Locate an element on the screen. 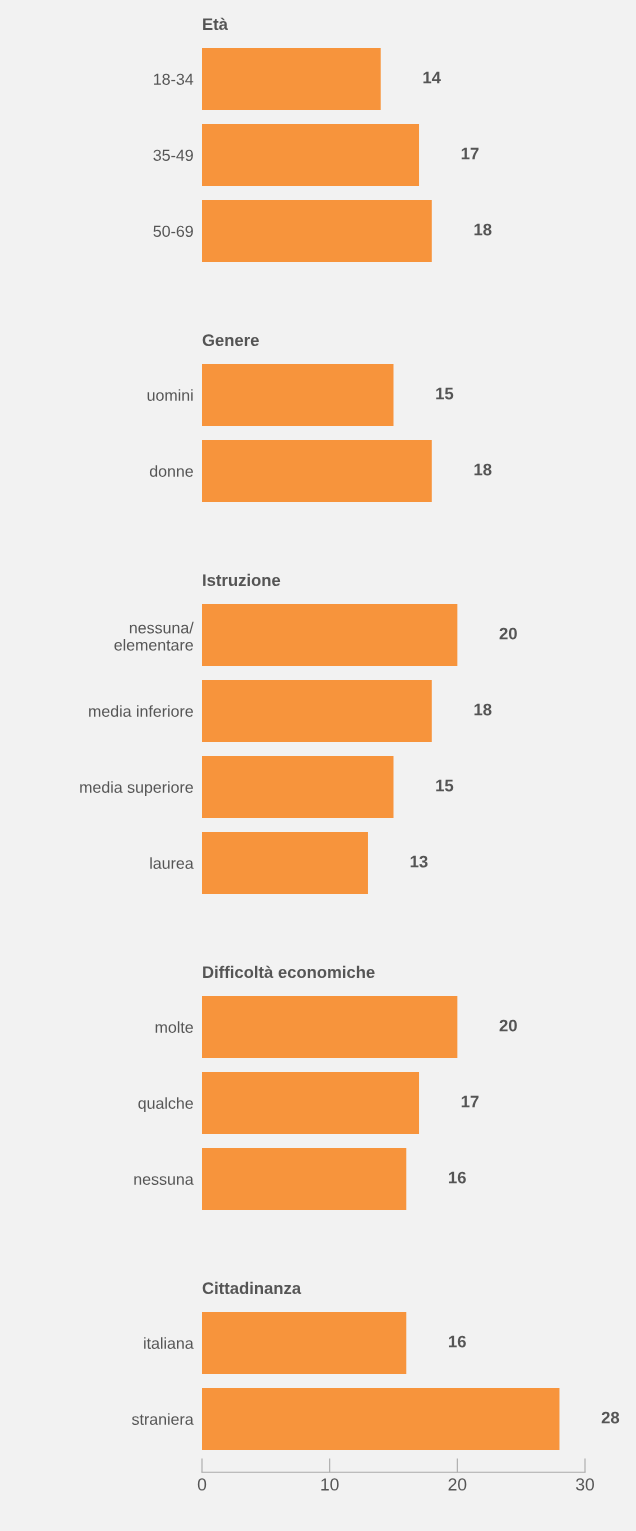  chart-title: Istruzione is located at coordinates (242, 580).